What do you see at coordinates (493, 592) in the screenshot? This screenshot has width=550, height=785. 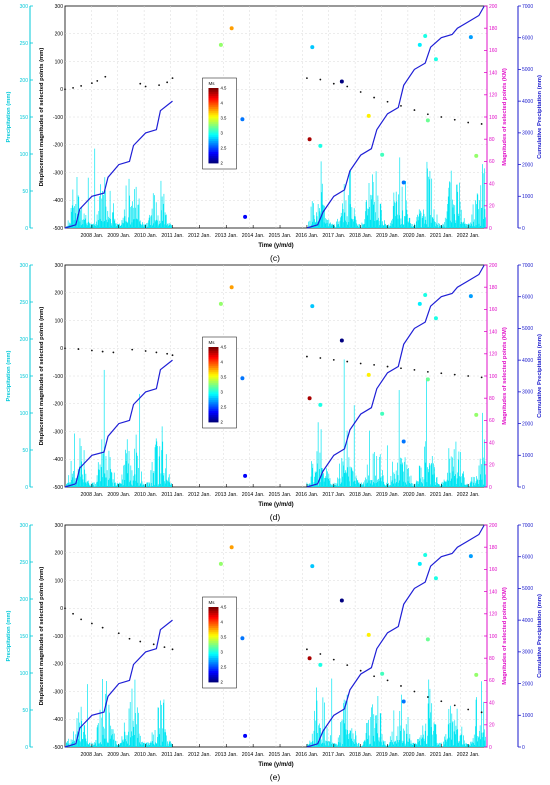 I see `magnitude-tick-label: 140` at bounding box center [493, 592].